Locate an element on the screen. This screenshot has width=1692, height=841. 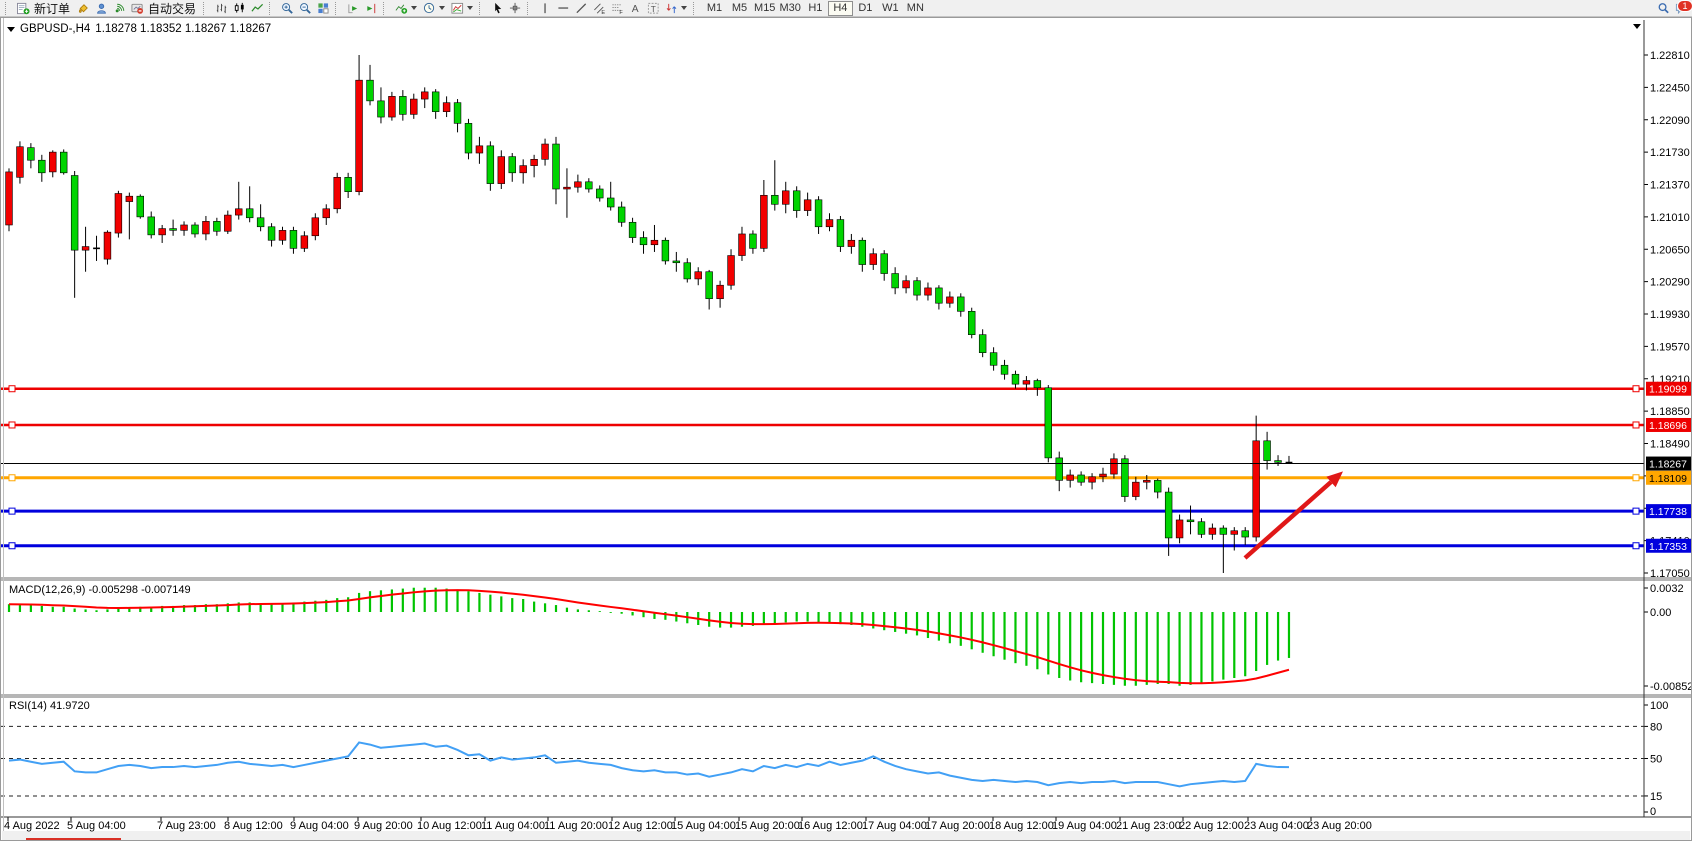
trend-arrow is located at coordinates (1293, 515).